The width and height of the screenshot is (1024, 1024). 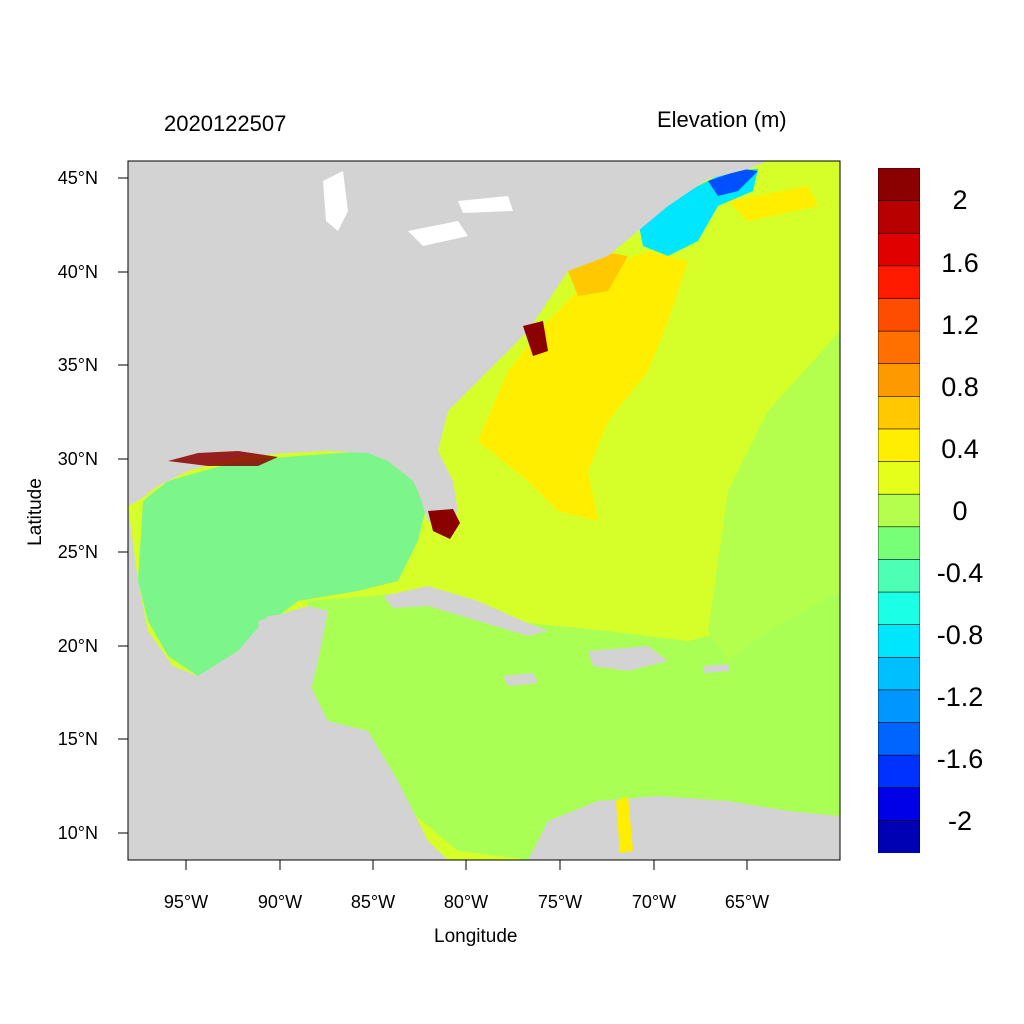 What do you see at coordinates (722, 119) in the screenshot?
I see `variable-title: Elevation (m)` at bounding box center [722, 119].